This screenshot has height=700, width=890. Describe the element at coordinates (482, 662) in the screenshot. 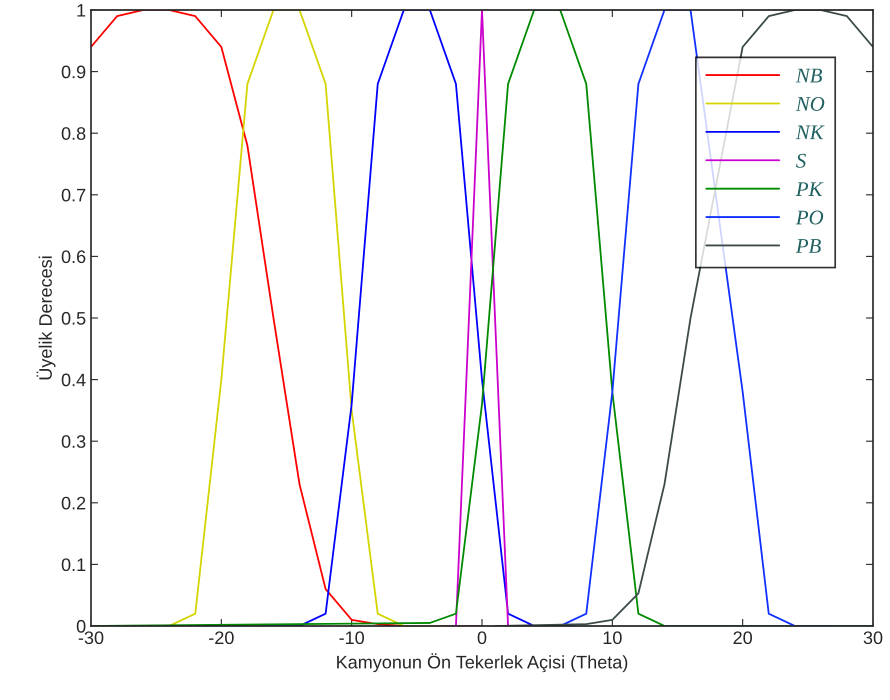

I see `x-axis-title: Kamyonun Ön Tekerlek Açisi (Theta)` at that location.